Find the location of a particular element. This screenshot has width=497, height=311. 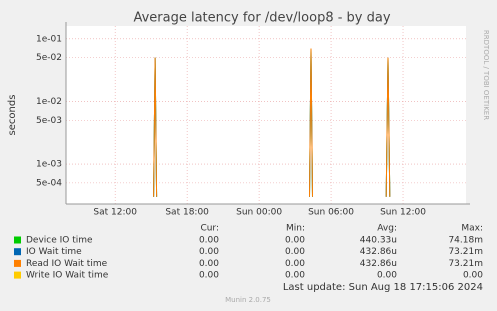

y-tick-label: 5e-03 is located at coordinates (49, 121).